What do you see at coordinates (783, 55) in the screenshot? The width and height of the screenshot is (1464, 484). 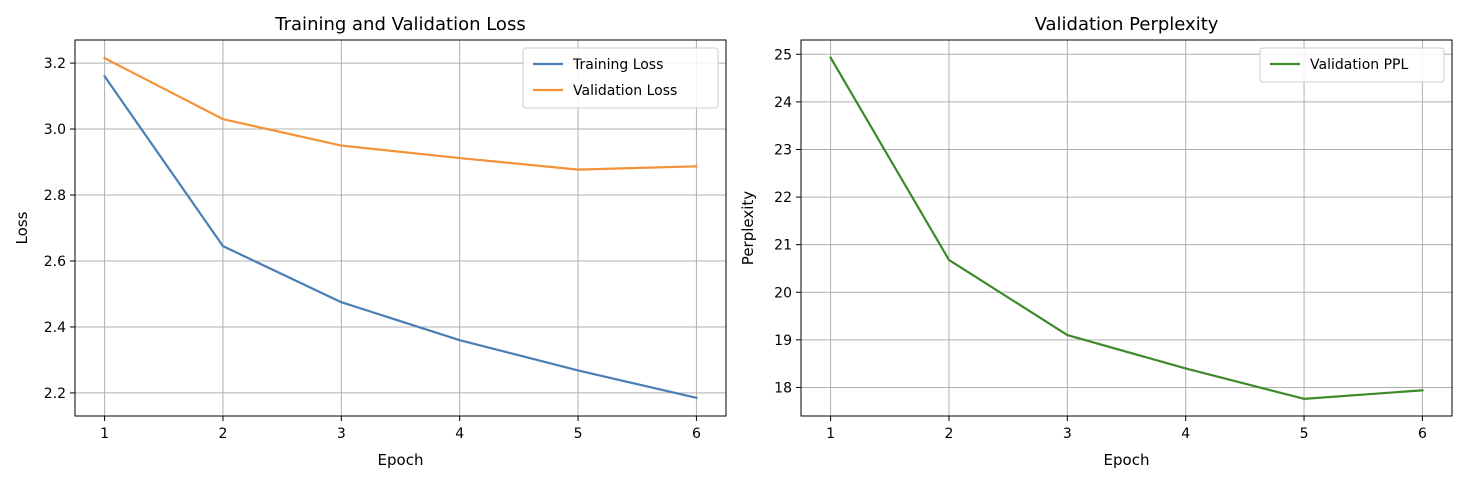 I see `y-tick-label: 25` at bounding box center [783, 55].